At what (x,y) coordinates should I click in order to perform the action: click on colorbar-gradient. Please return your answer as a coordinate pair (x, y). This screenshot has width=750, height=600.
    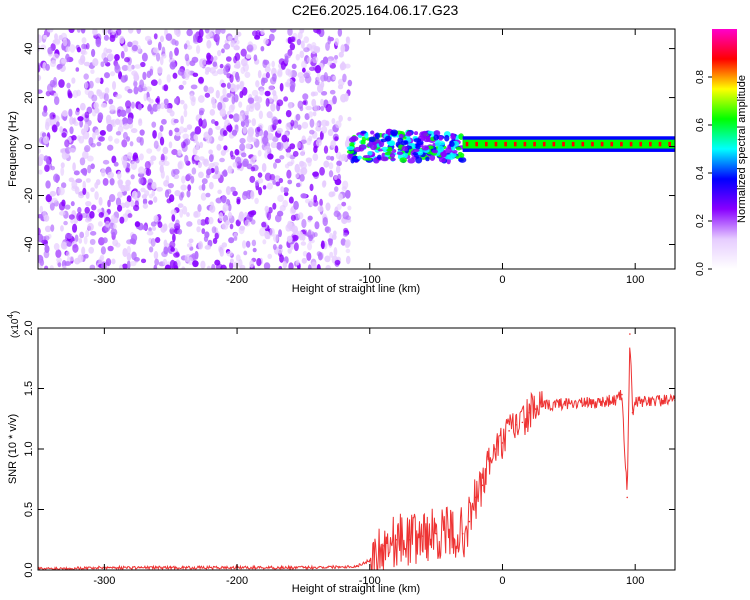
    Looking at the image, I should click on (724, 149).